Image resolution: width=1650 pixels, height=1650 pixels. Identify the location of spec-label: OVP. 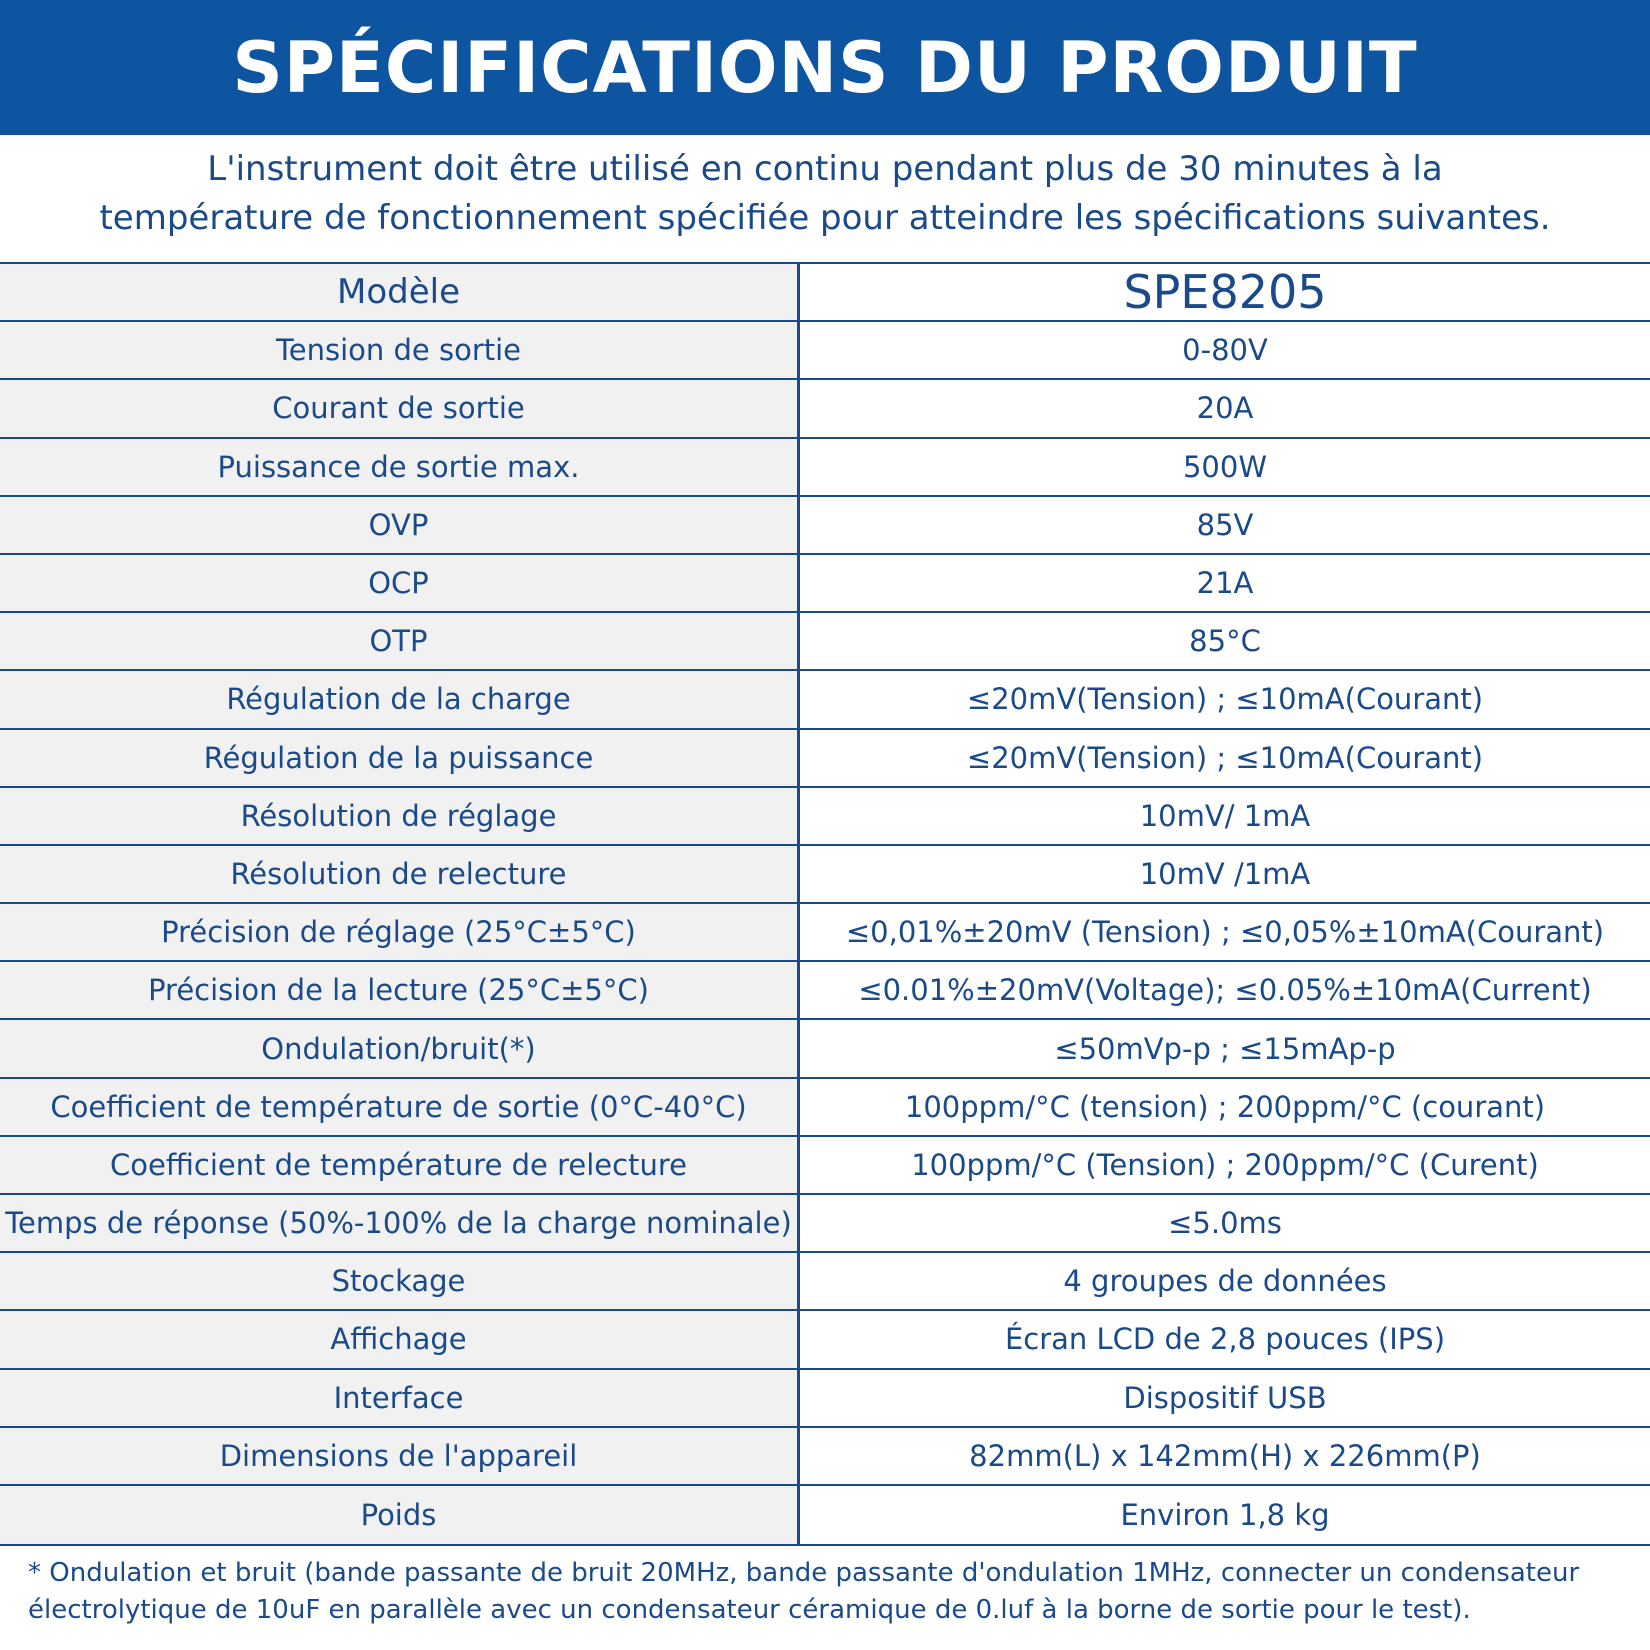
(400, 524).